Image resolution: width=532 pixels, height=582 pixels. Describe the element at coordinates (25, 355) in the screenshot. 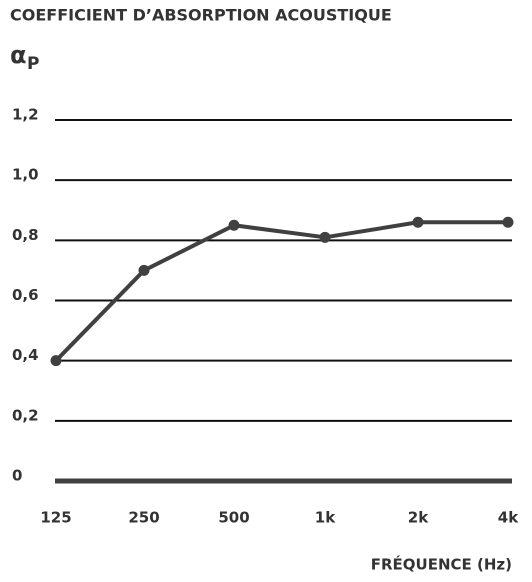

I see `y-tick-label: 0,4` at that location.